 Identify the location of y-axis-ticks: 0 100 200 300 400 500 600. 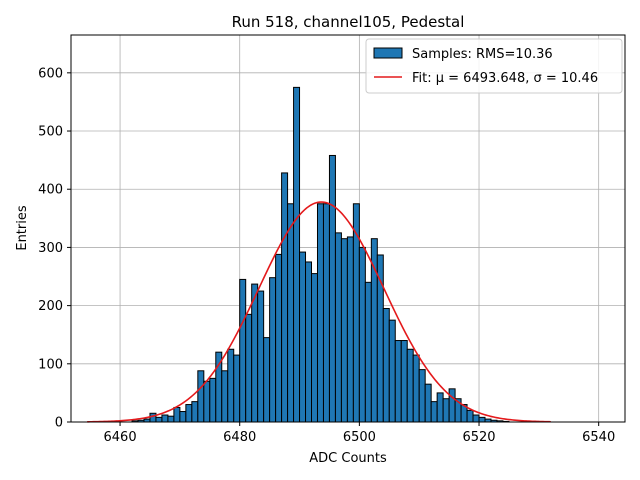
(54, 248).